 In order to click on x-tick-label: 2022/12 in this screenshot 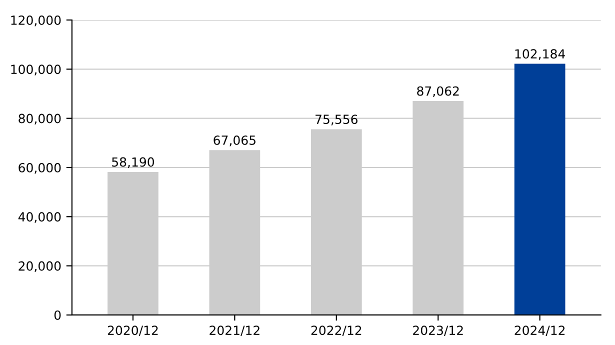, I will do `click(336, 331)`.